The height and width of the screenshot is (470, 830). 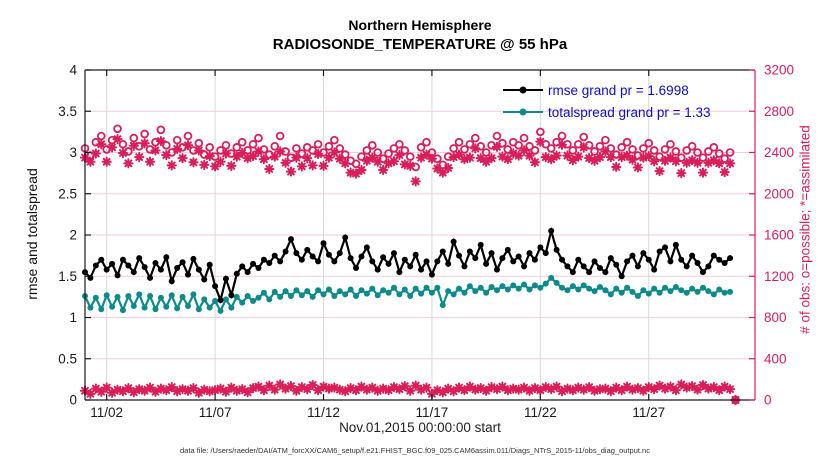 What do you see at coordinates (410, 392) in the screenshot?
I see `series-obs_possible_minus_assimilated` at bounding box center [410, 392].